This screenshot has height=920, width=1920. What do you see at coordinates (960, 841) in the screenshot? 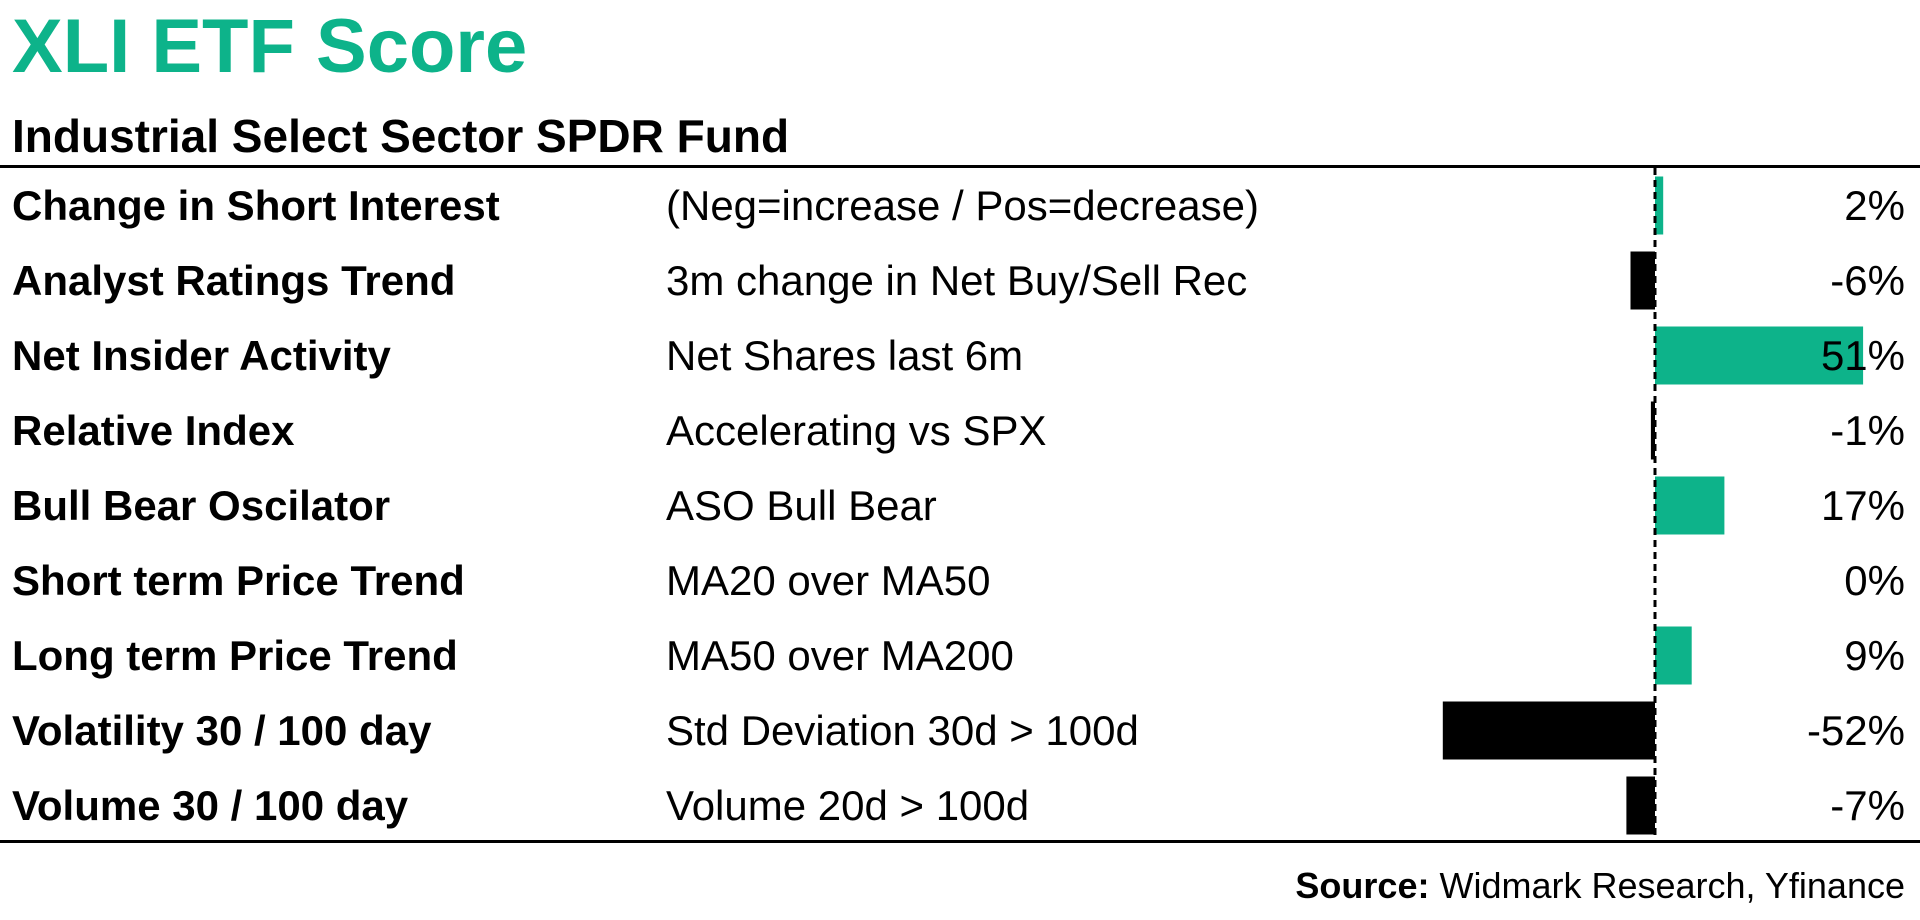
I see `bottom-divider` at bounding box center [960, 841].